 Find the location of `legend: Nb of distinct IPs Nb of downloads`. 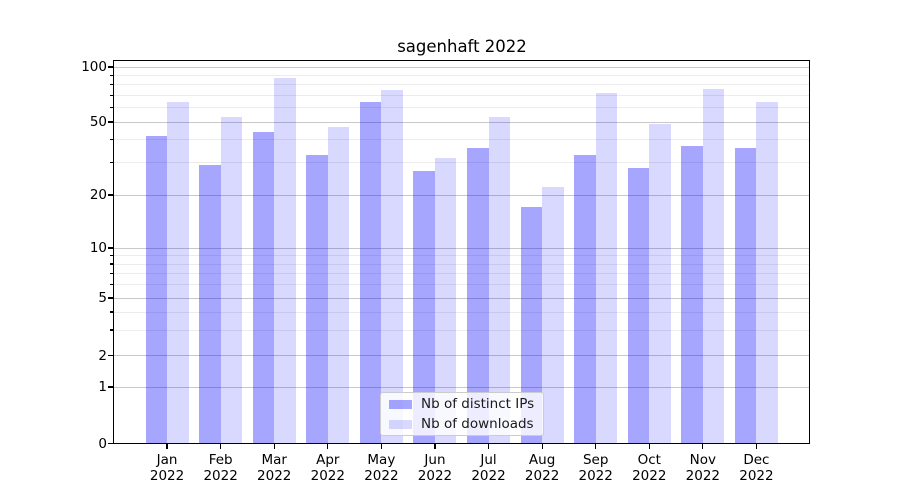

legend: Nb of distinct IPs Nb of downloads is located at coordinates (462, 414).